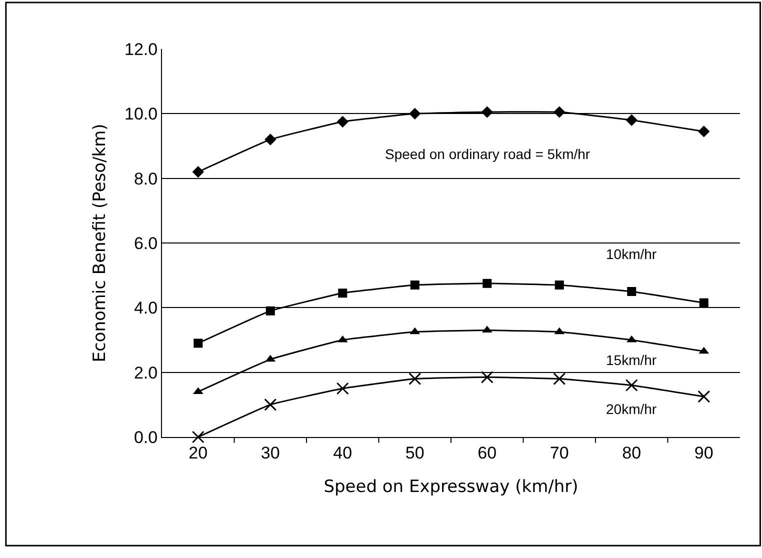 Image resolution: width=762 pixels, height=558 pixels. Describe the element at coordinates (632, 452) in the screenshot. I see `x-tick-label: 80` at that location.